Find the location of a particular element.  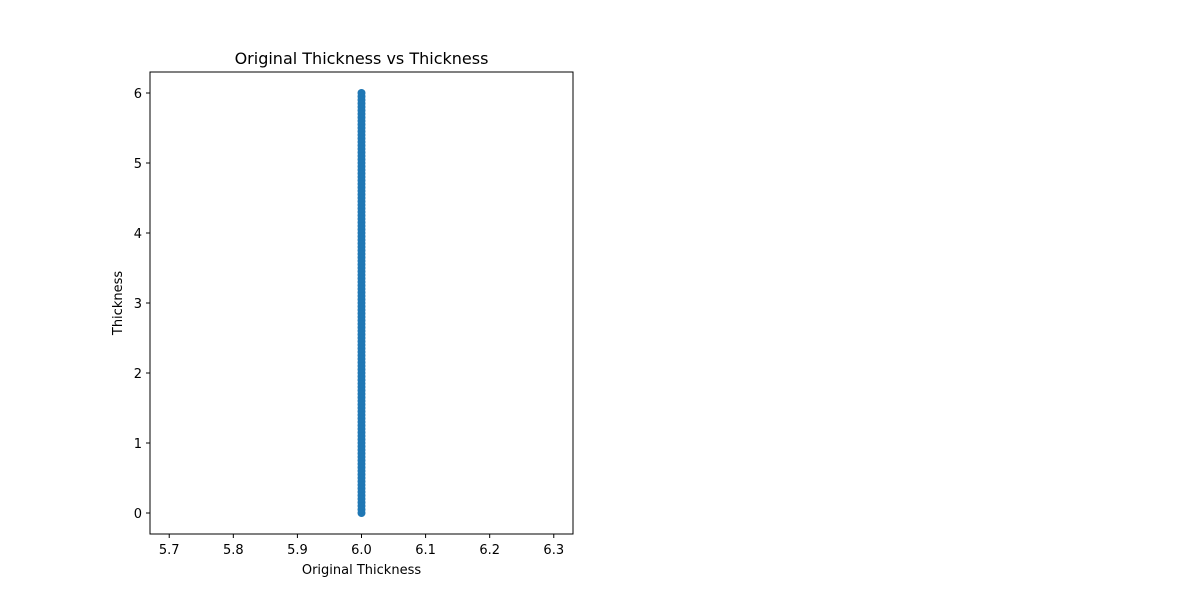

y-axis: 0 1 2 3 4 5 6 is located at coordinates (142, 304).